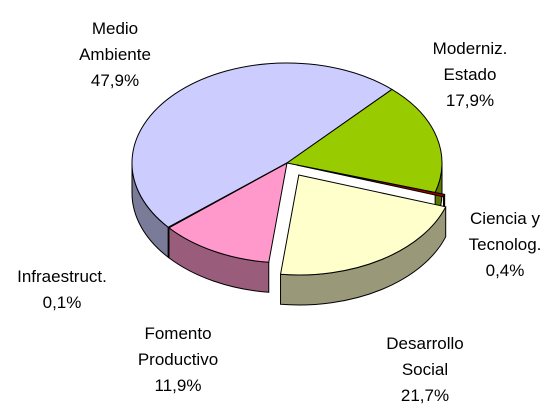 The height and width of the screenshot is (418, 556). Describe the element at coordinates (505, 231) in the screenshot. I see `category-label: Ciencia y Tecnolog.` at that location.